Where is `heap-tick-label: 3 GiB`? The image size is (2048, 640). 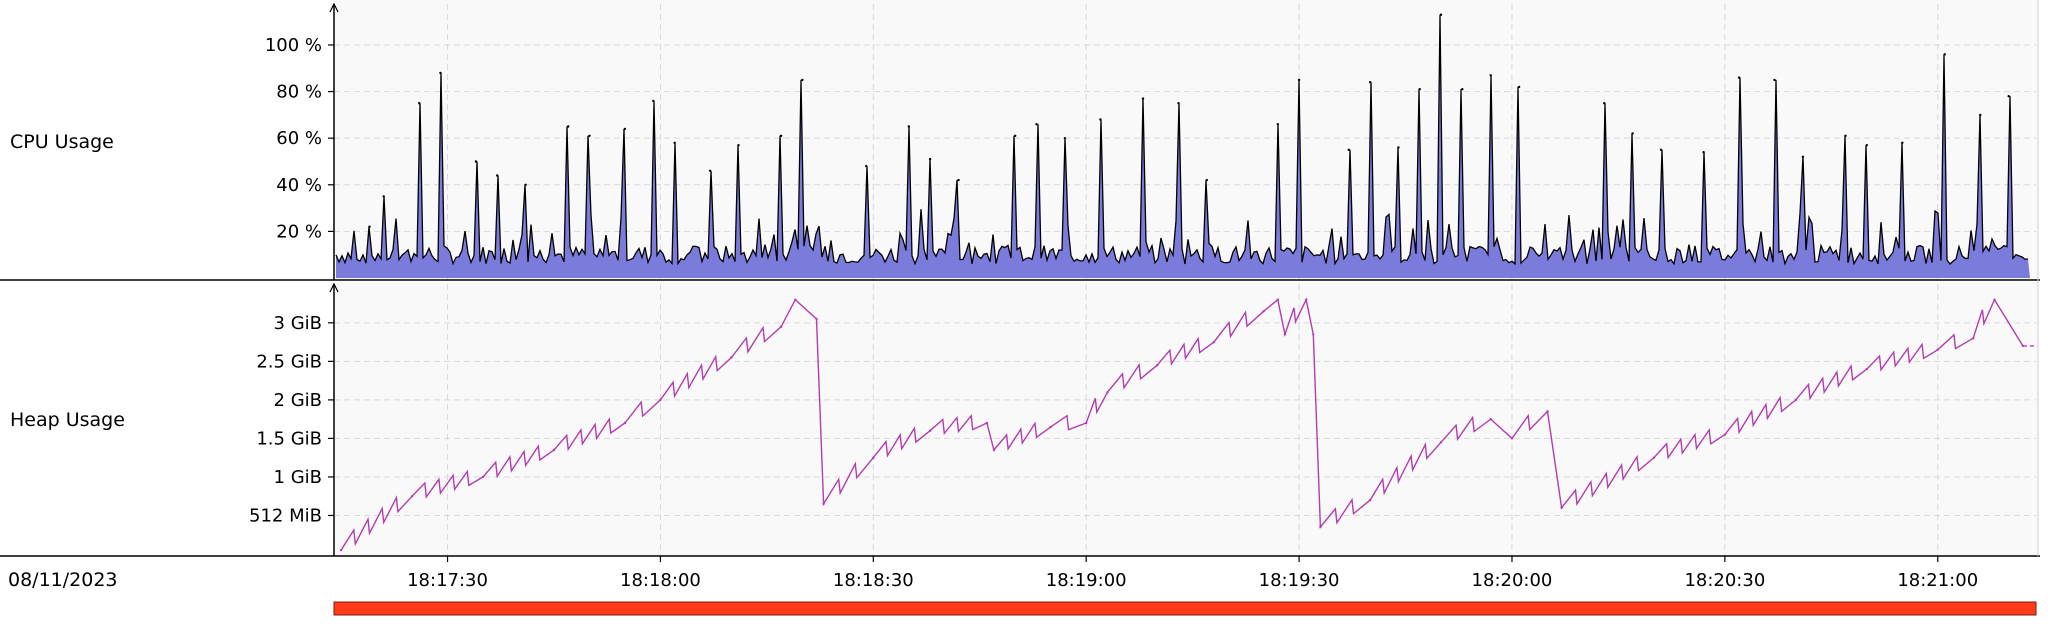
heap-tick-label: 3 GiB is located at coordinates (298, 323).